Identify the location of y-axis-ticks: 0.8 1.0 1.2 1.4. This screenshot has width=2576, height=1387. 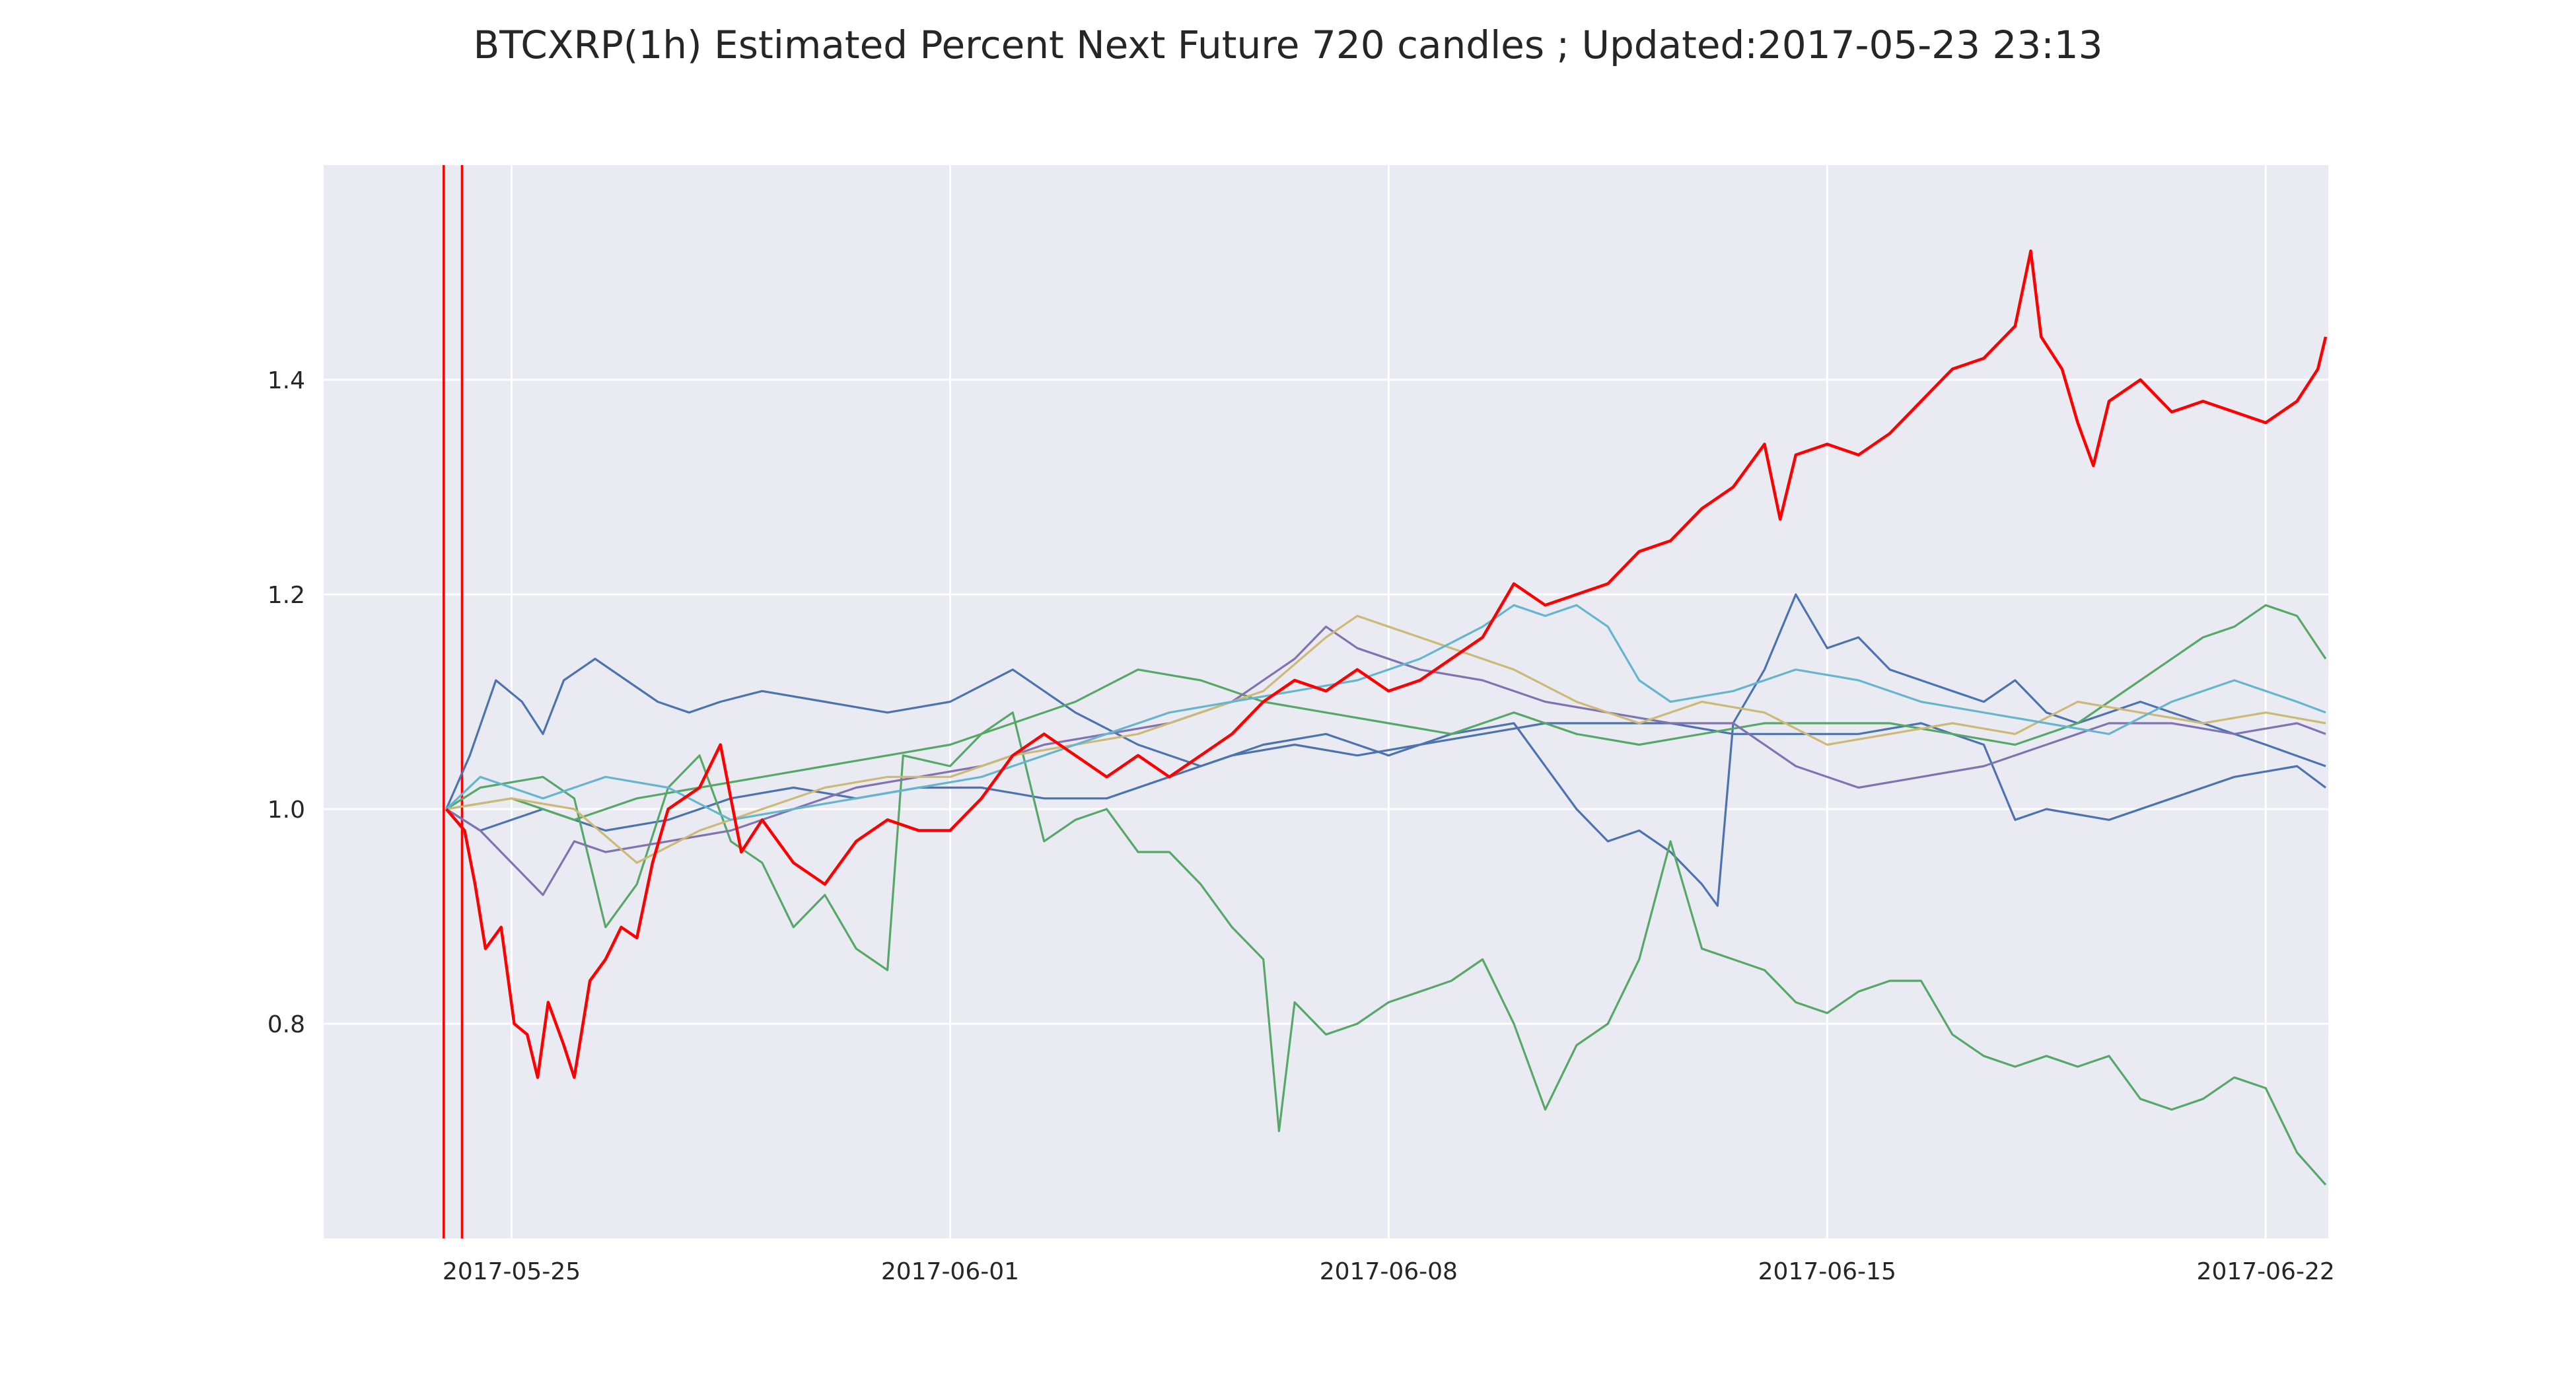
(286, 702).